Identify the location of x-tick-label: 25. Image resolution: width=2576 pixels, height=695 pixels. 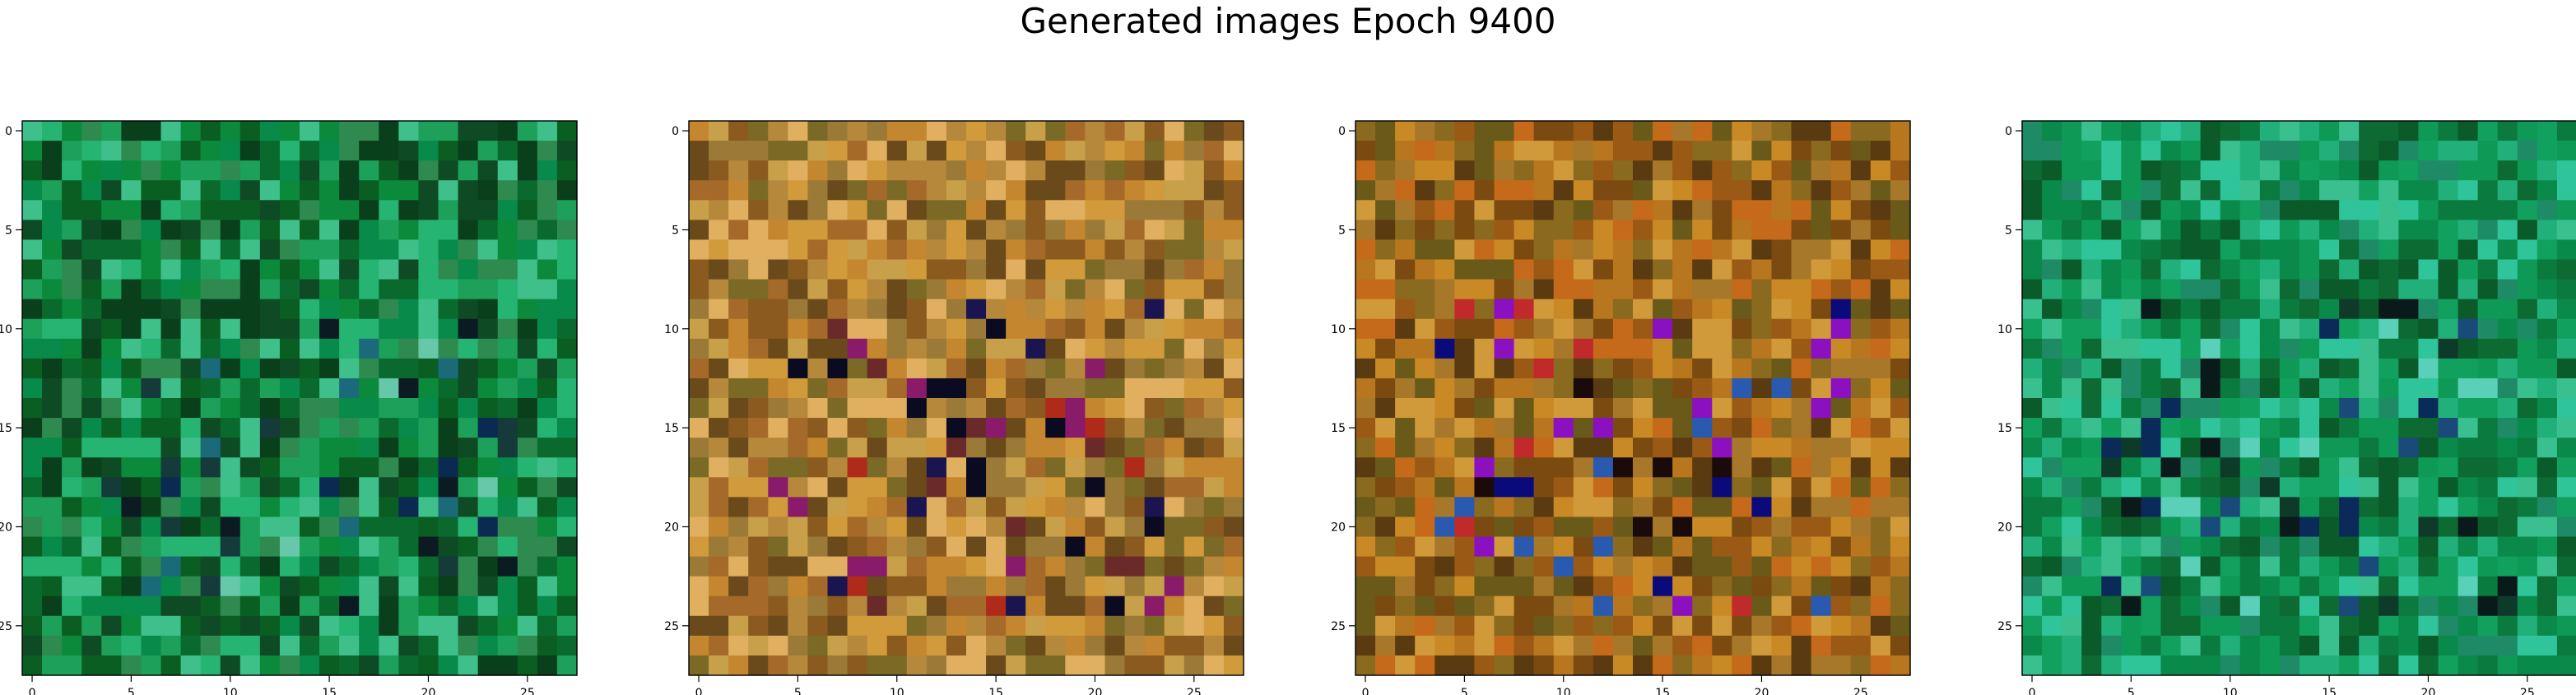
(2527, 691).